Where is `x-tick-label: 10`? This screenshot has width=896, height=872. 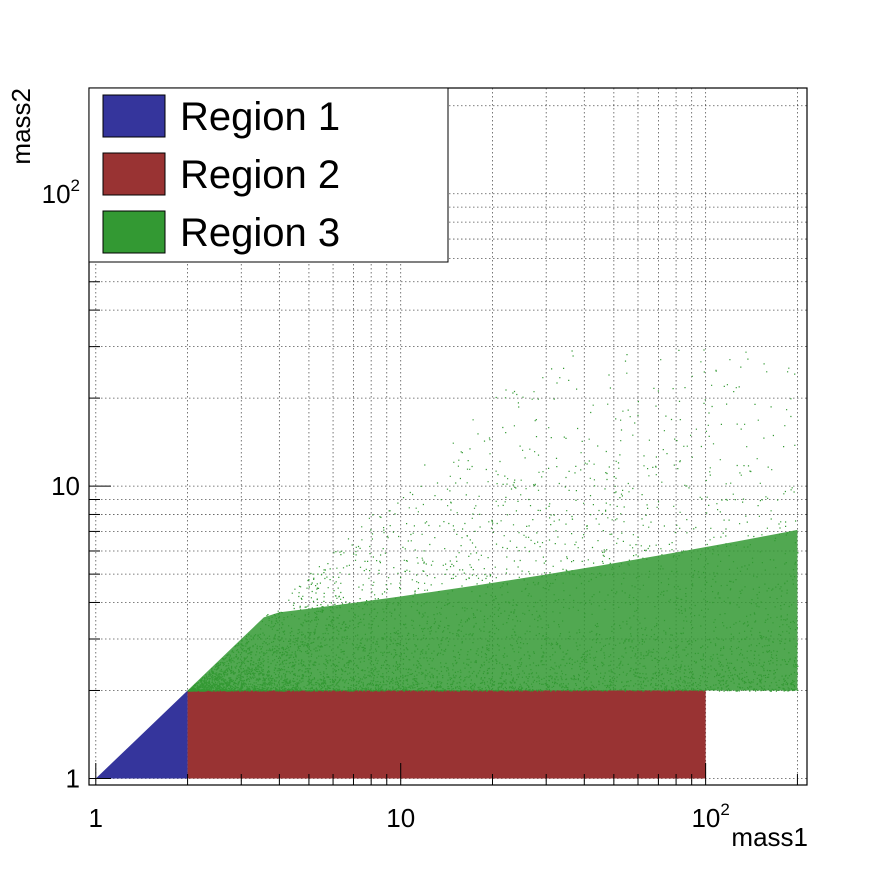
x-tick-label: 10 is located at coordinates (400, 818).